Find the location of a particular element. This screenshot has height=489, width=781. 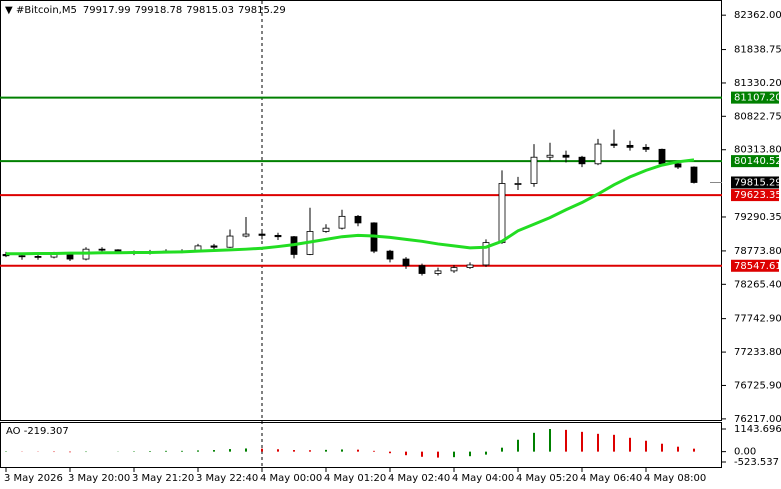

low-text: 79815.03 is located at coordinates (210, 10).